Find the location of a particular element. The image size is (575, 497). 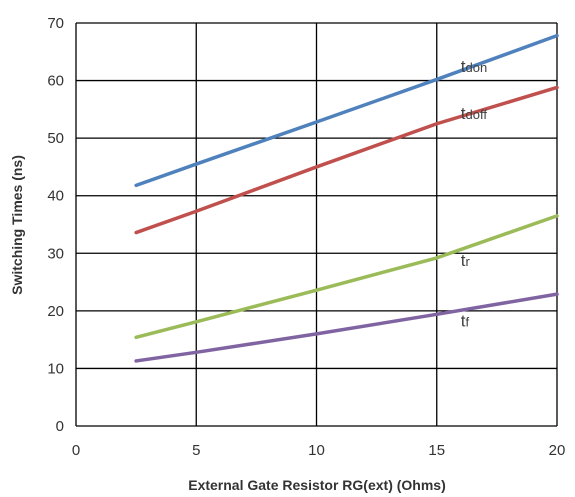

series-label-f: tf is located at coordinates (465, 320).